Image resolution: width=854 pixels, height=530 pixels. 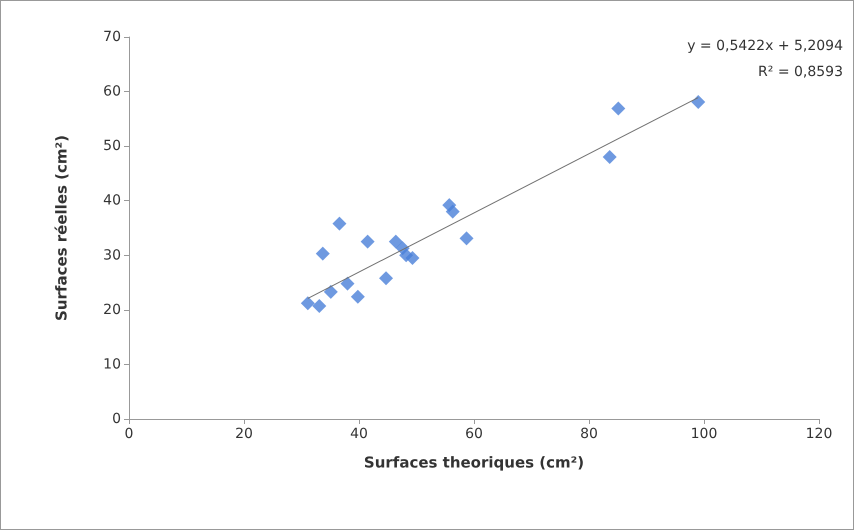 I want to click on y-tick-label: 10, so click(x=112, y=364).